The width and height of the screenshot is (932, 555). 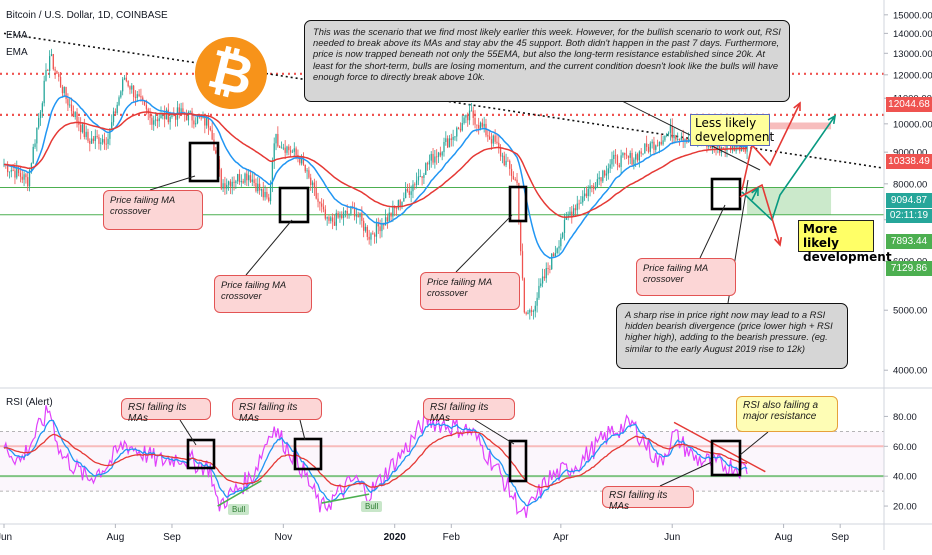 I want to click on bullish-scenario-arrow-2-head, so click(x=832, y=119).